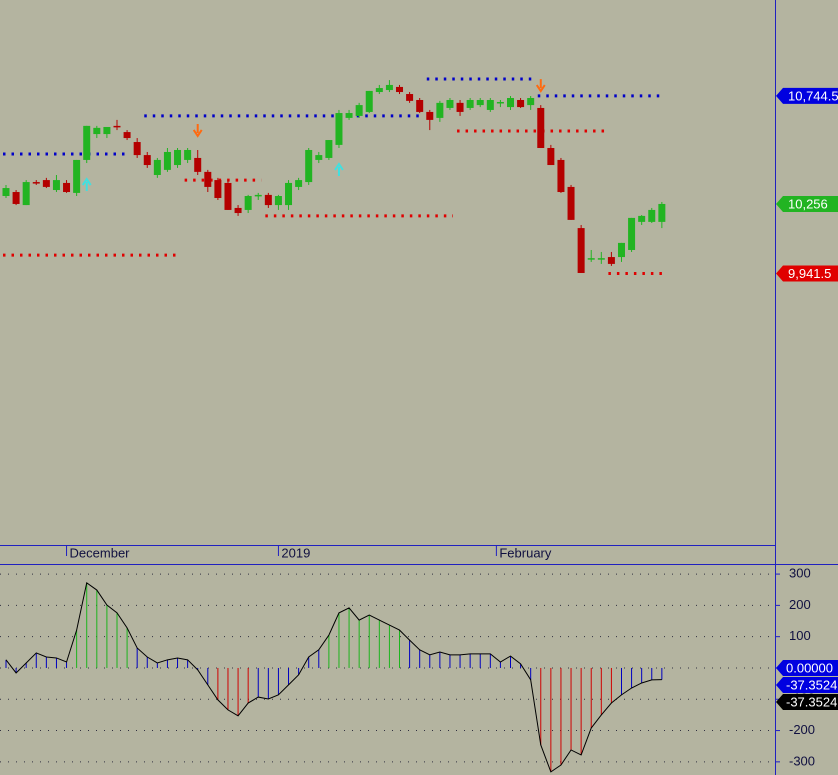 The image size is (838, 775). Describe the element at coordinates (809, 273) in the screenshot. I see `price-label: 9,941.5` at that location.